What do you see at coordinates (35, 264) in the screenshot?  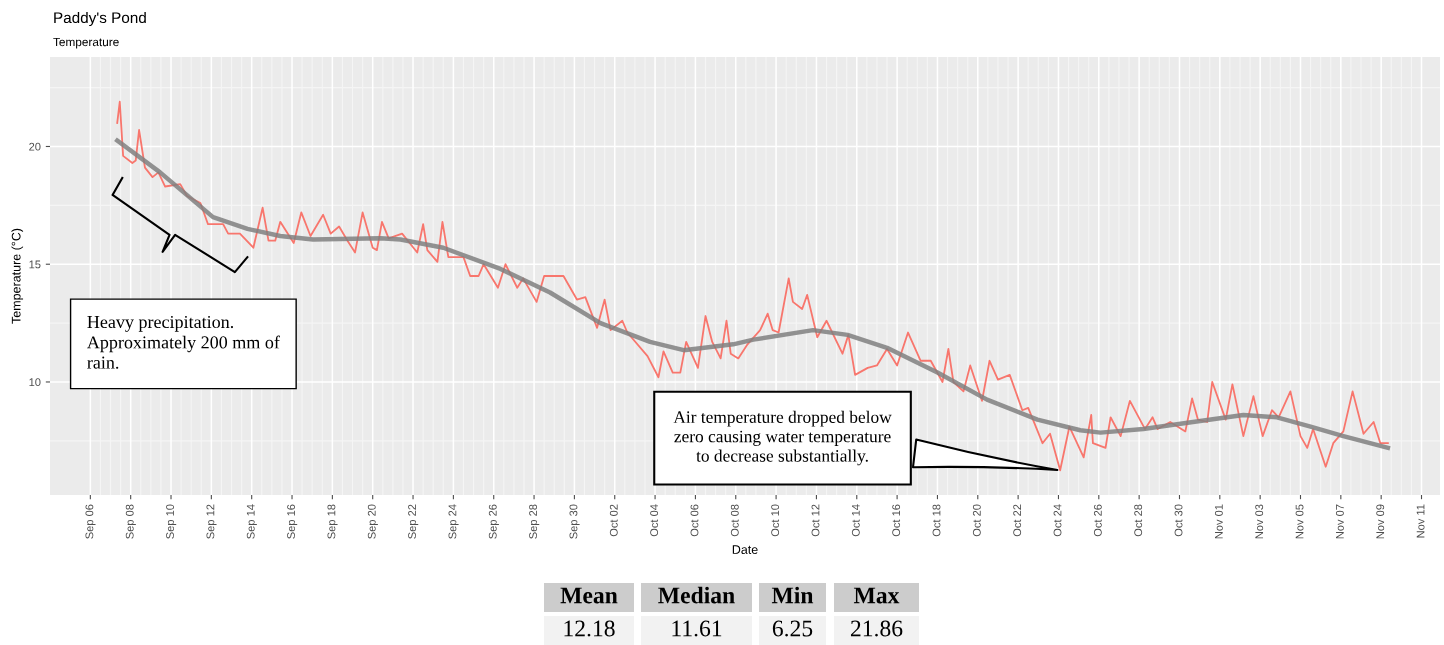 I see `y-tick-label: 15` at bounding box center [35, 264].